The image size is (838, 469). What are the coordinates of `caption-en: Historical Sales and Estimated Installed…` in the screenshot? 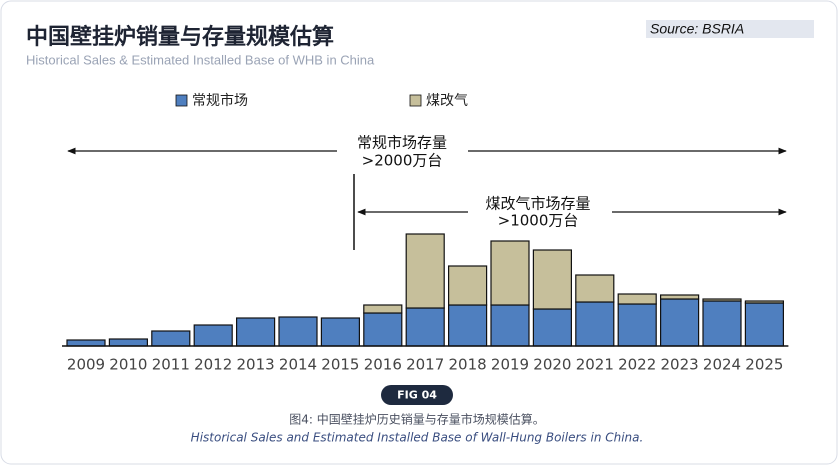 It's located at (417, 438).